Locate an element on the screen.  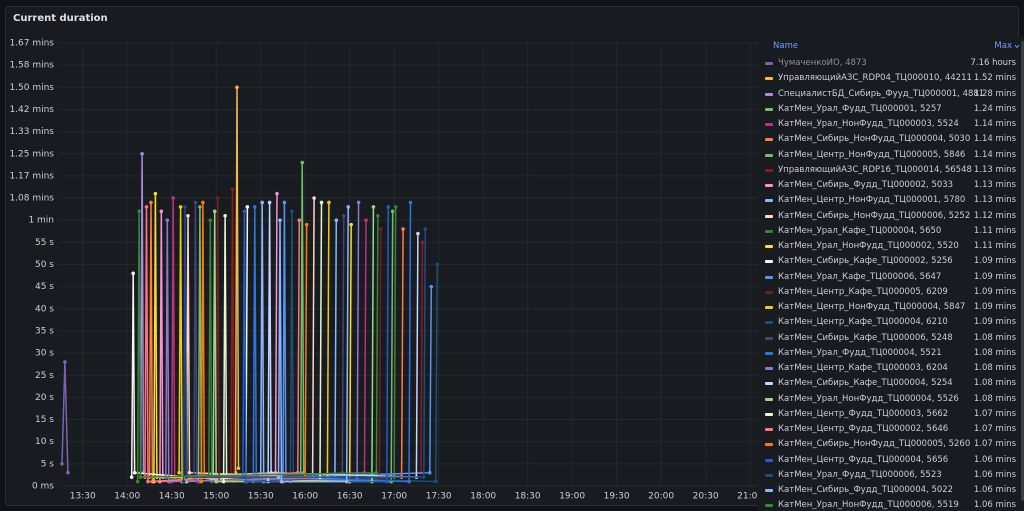
legend-row: КатМен_Урал_Фудд_ТЦ000001, 5257 1.24 mins is located at coordinates (889, 109).